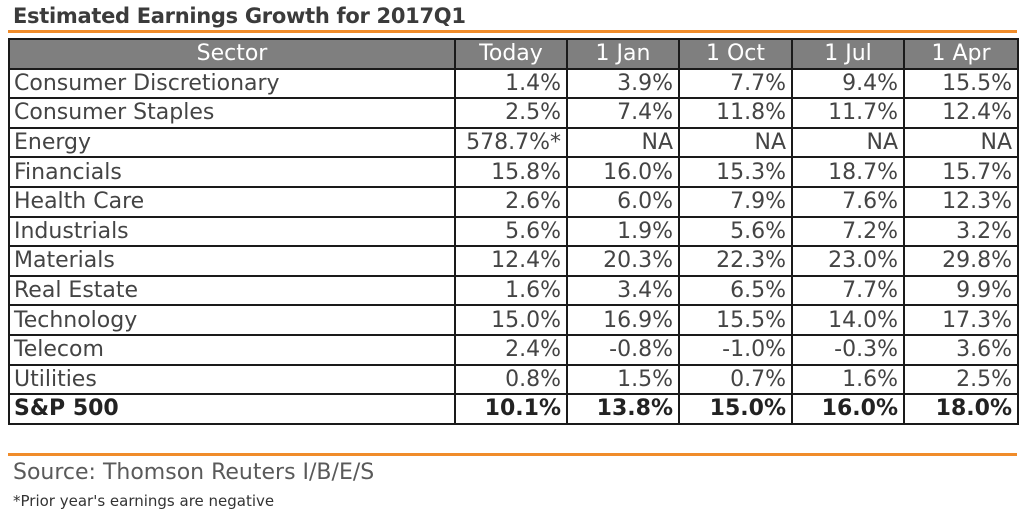  I want to click on column-header: 1 Apr, so click(961, 54).